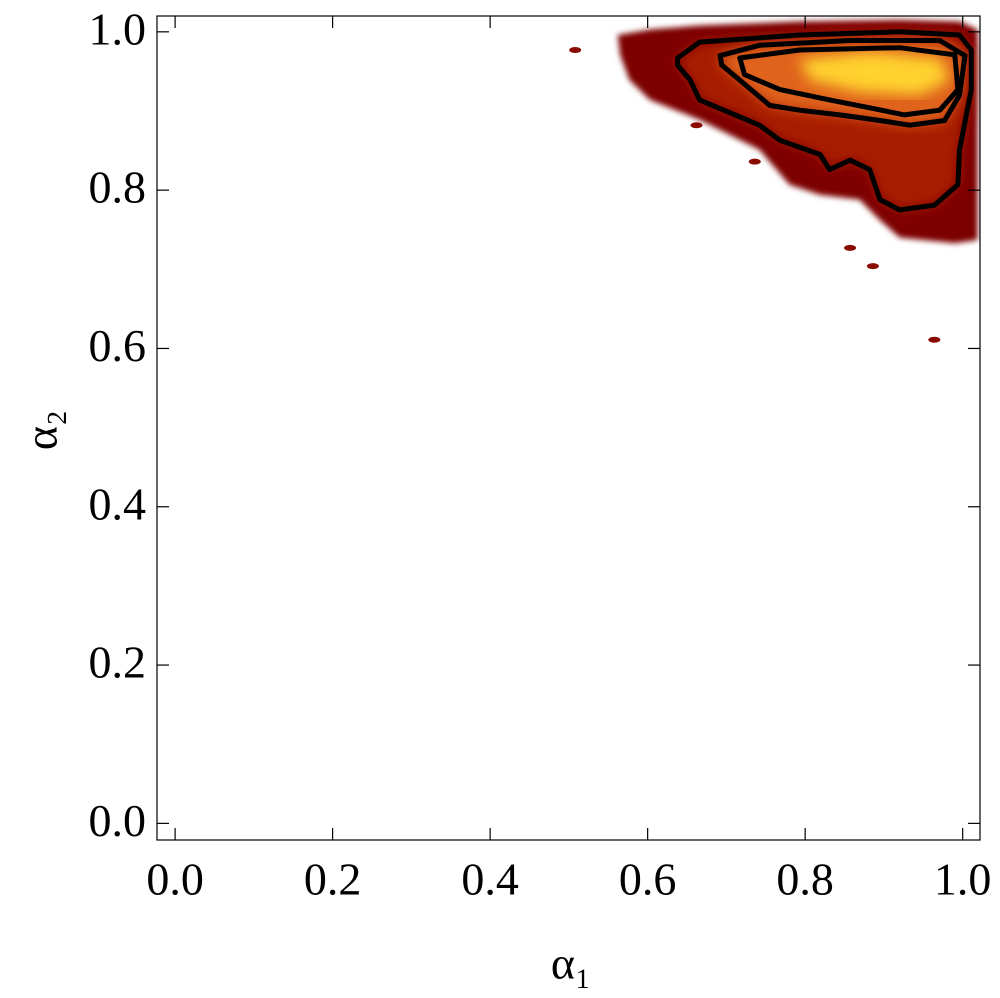 Image resolution: width=1000 pixels, height=998 pixels. Describe the element at coordinates (118, 503) in the screenshot. I see `y-tick-label: 0.4` at that location.